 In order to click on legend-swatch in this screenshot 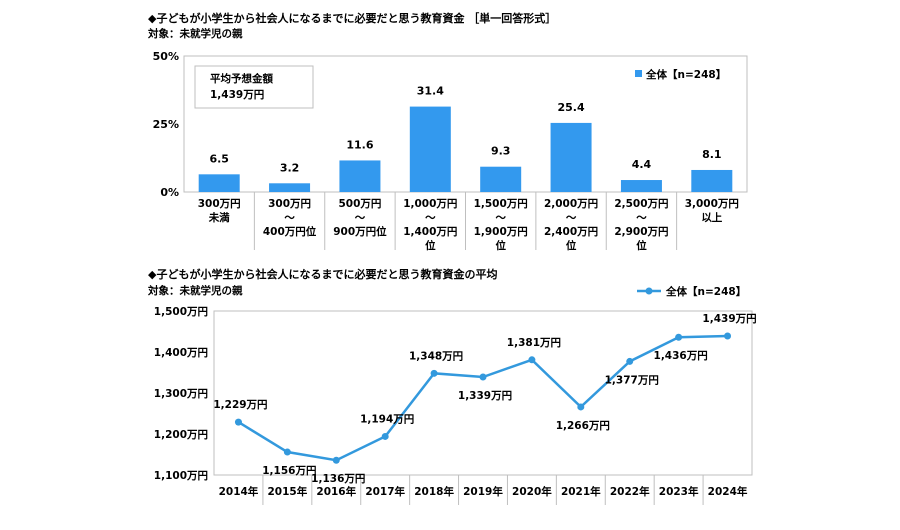, I will do `click(638, 73)`.